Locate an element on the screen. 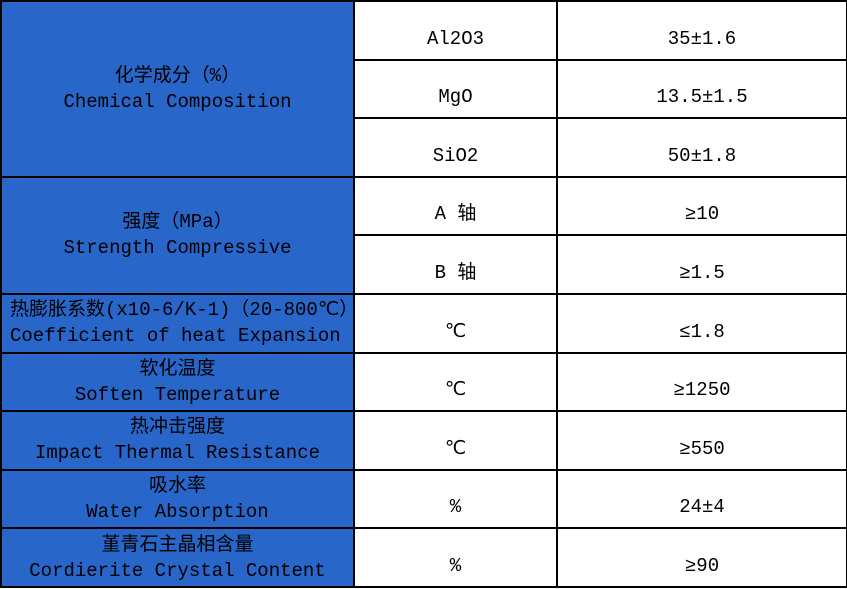 This screenshot has height=589, width=847. table-row: MgO 13.5±1.5 is located at coordinates (424, 89).